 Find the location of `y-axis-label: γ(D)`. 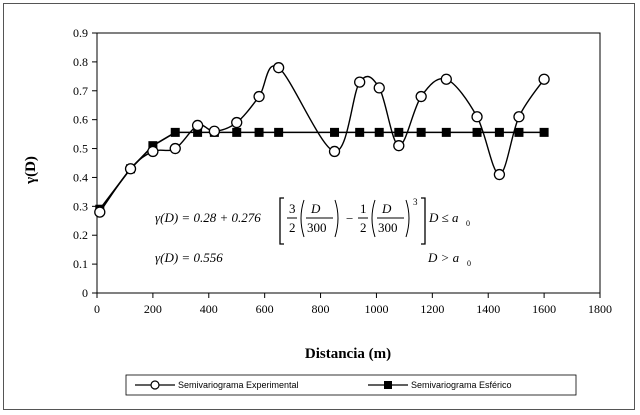

y-axis-label: γ(D) is located at coordinates (31, 170).